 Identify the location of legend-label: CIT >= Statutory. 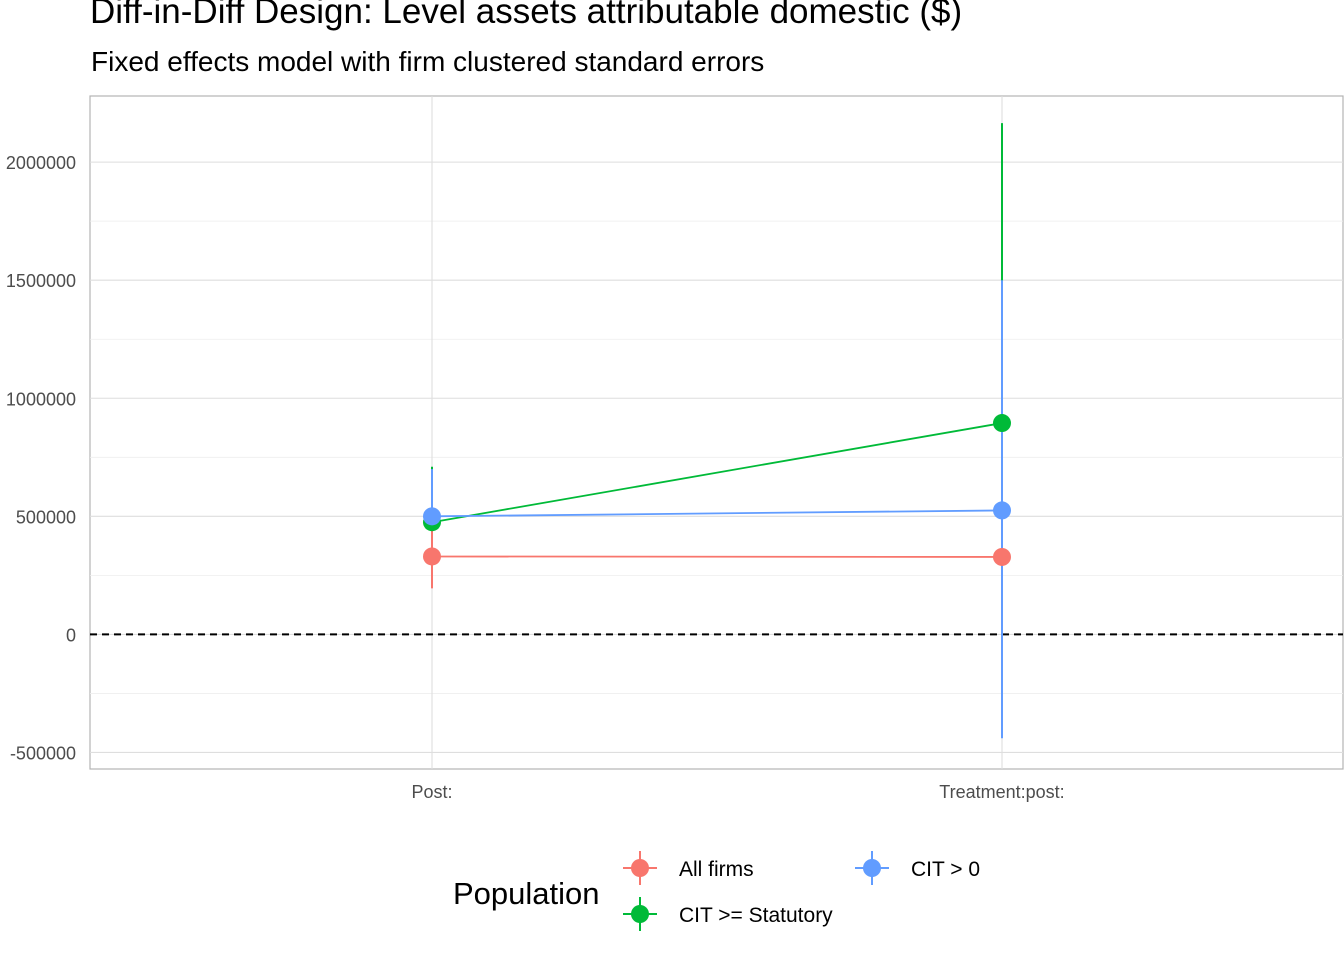
(756, 915).